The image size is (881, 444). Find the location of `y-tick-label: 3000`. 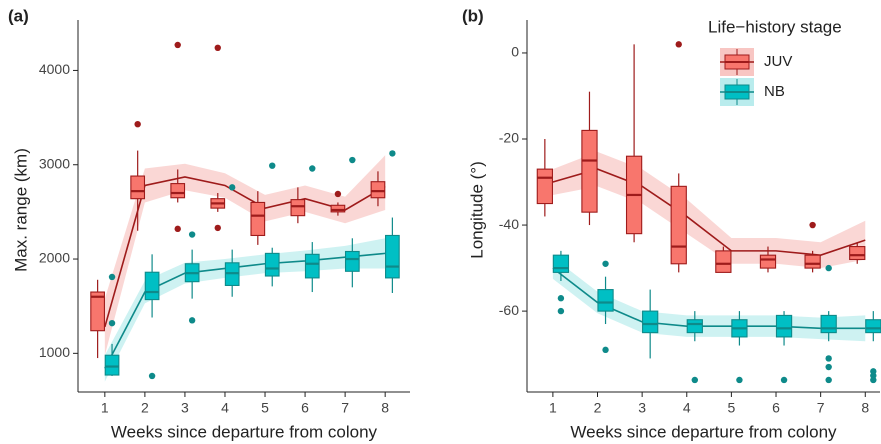

y-tick-label: 3000 is located at coordinates (54, 163).